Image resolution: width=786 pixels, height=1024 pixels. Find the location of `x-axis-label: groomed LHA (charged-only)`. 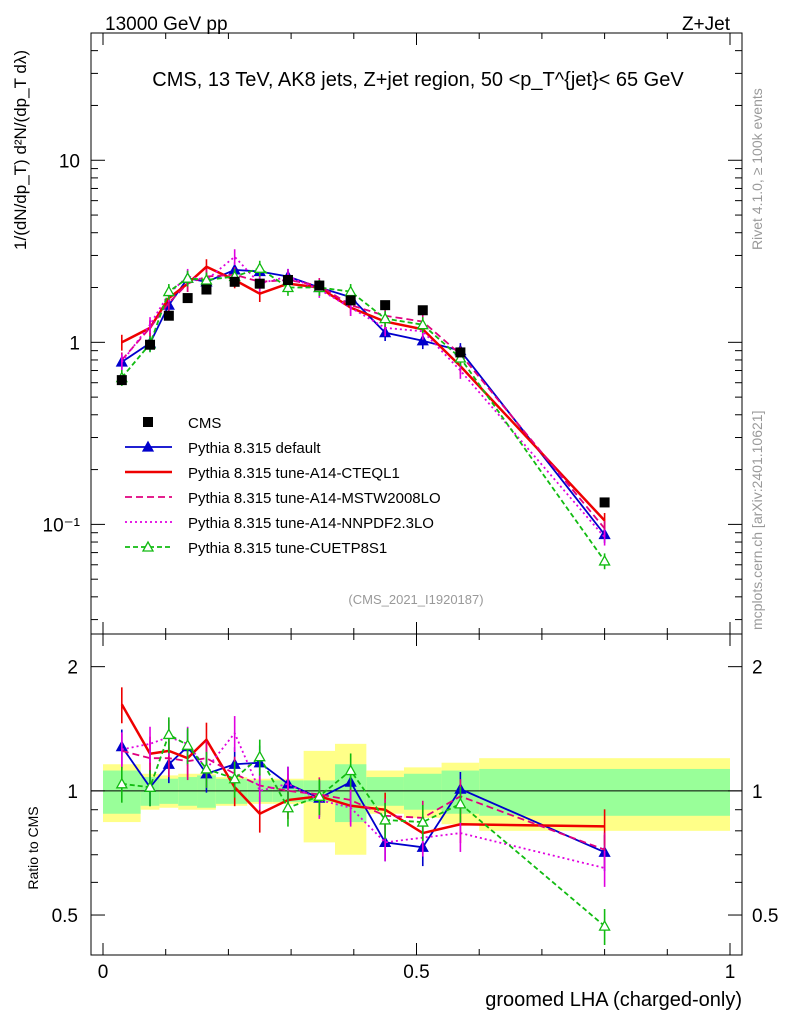

x-axis-label: groomed LHA (charged-only) is located at coordinates (613, 1000).